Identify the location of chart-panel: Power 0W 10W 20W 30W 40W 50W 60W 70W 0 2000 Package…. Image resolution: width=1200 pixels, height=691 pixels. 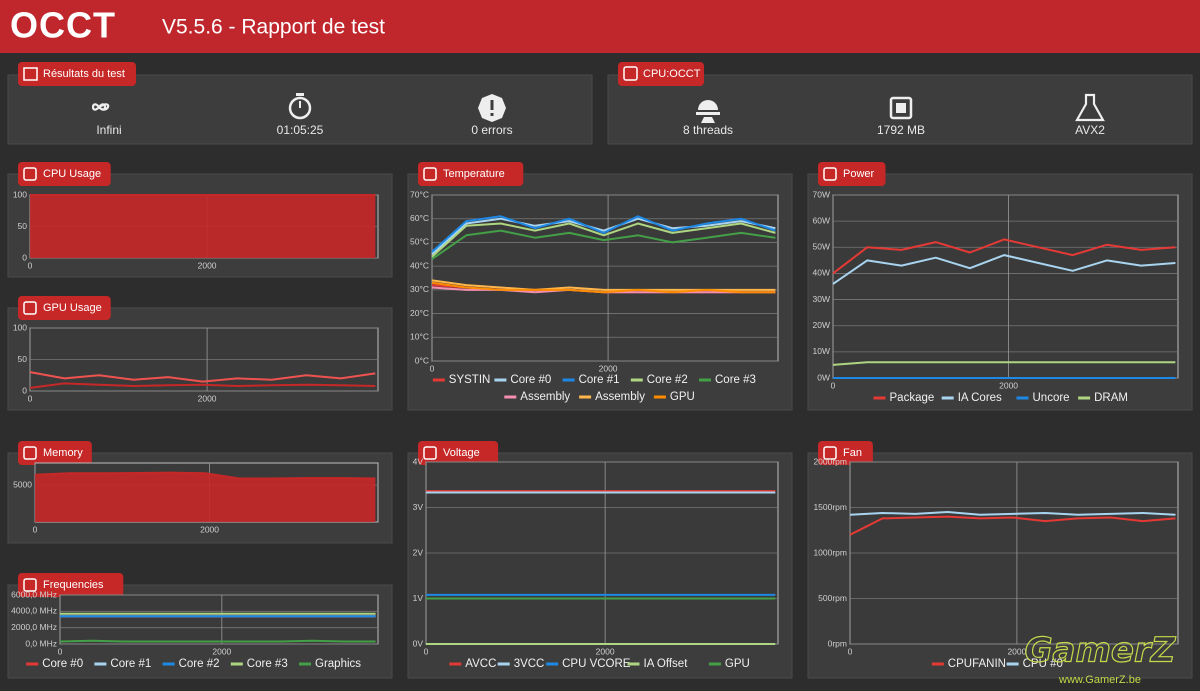
(1000, 286).